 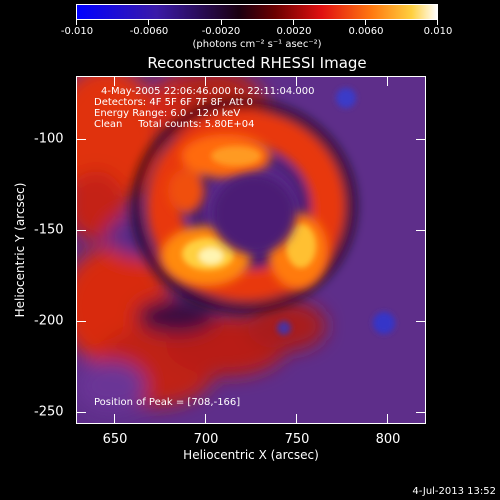 What do you see at coordinates (294, 31) in the screenshot?
I see `colorbar-tick-label: 0.0020` at bounding box center [294, 31].